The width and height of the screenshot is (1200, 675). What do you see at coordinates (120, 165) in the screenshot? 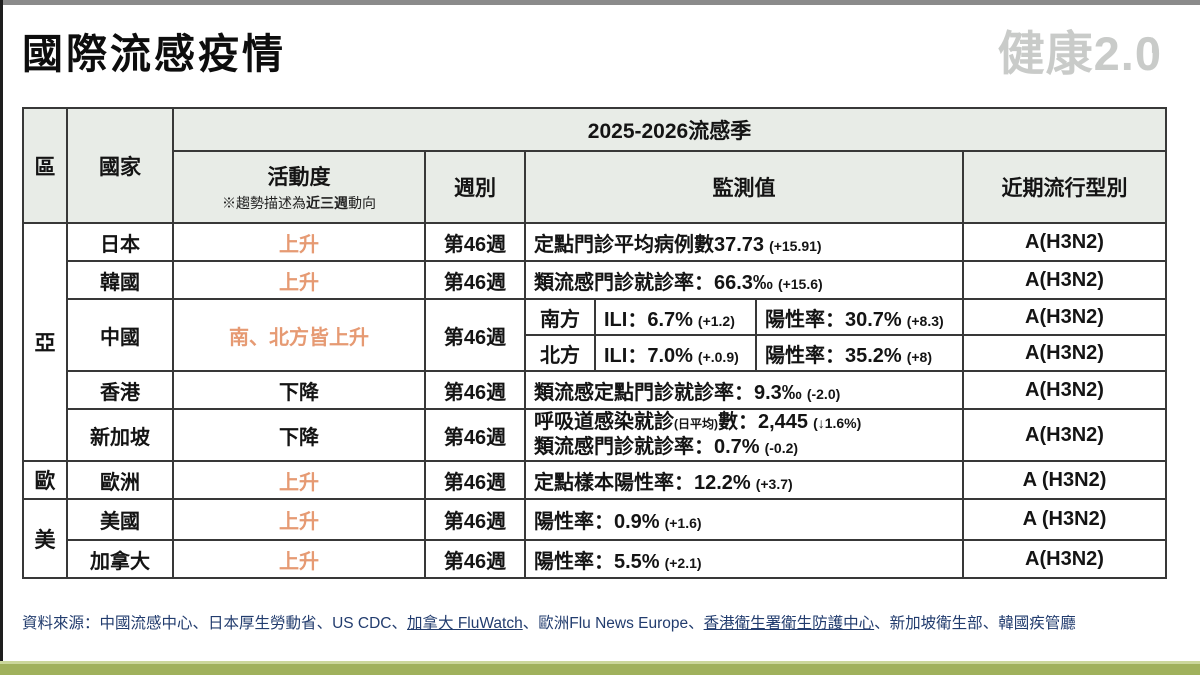
I see `header-country: 國家` at bounding box center [120, 165].